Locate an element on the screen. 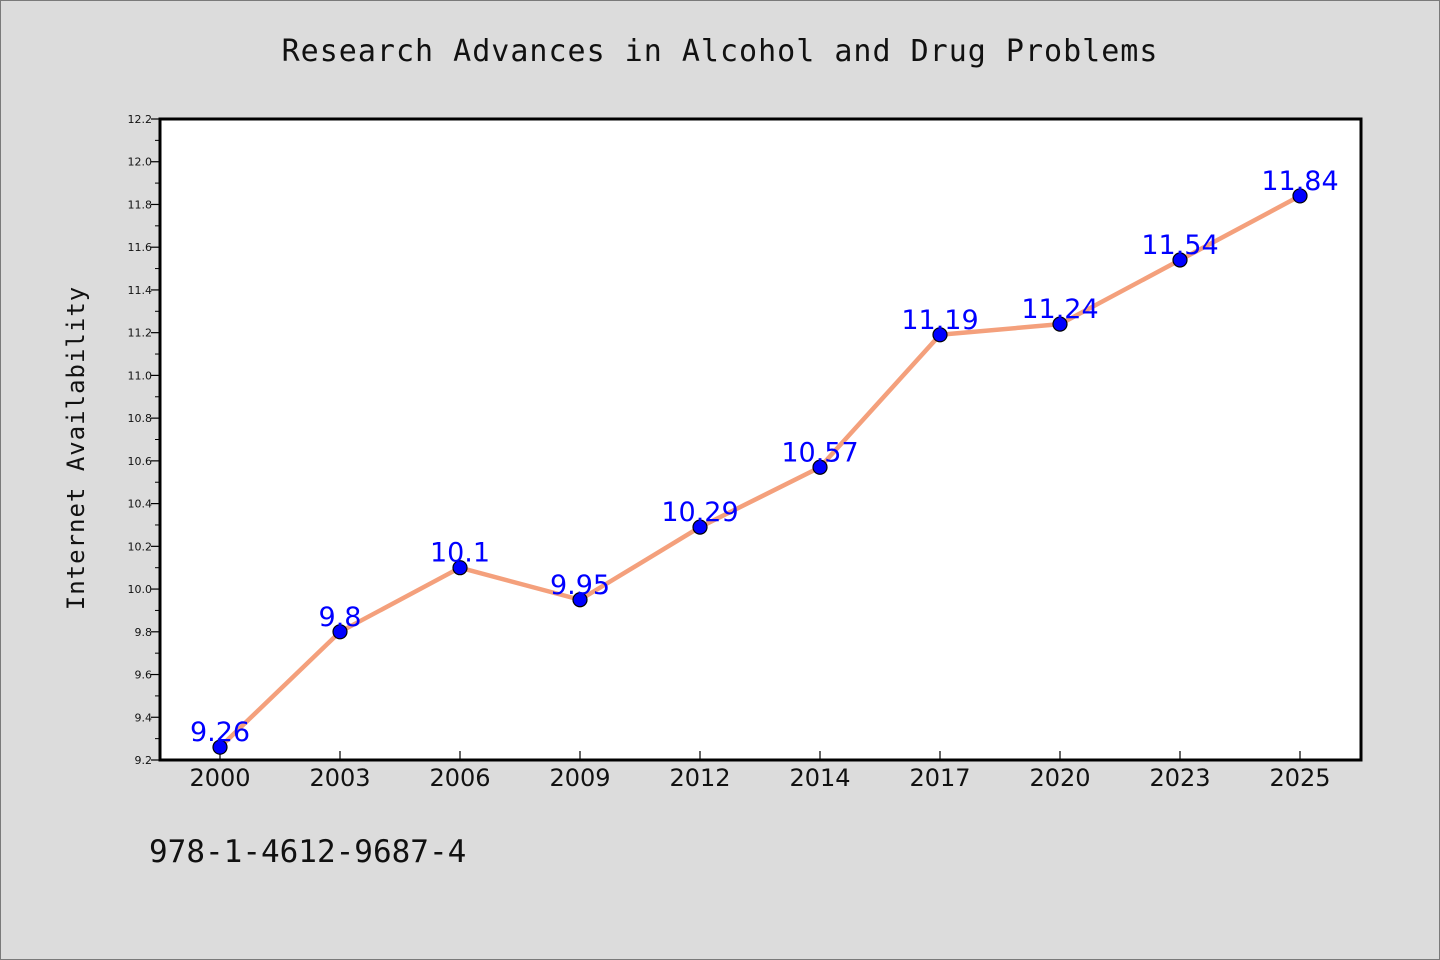 The height and width of the screenshot is (960, 1440). isbn-label: 978-1-4612-9687-4 is located at coordinates (308, 852).